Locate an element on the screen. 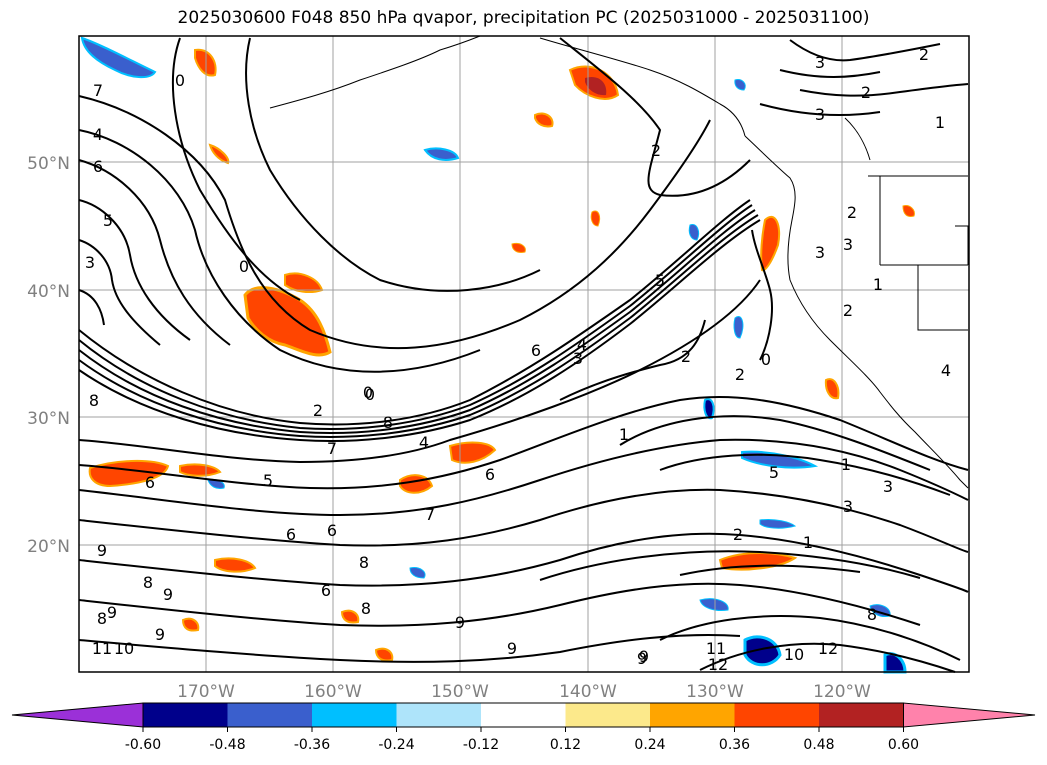 This screenshot has height=765, width=1047. lat-label-50: 50°N is located at coordinates (48, 164).